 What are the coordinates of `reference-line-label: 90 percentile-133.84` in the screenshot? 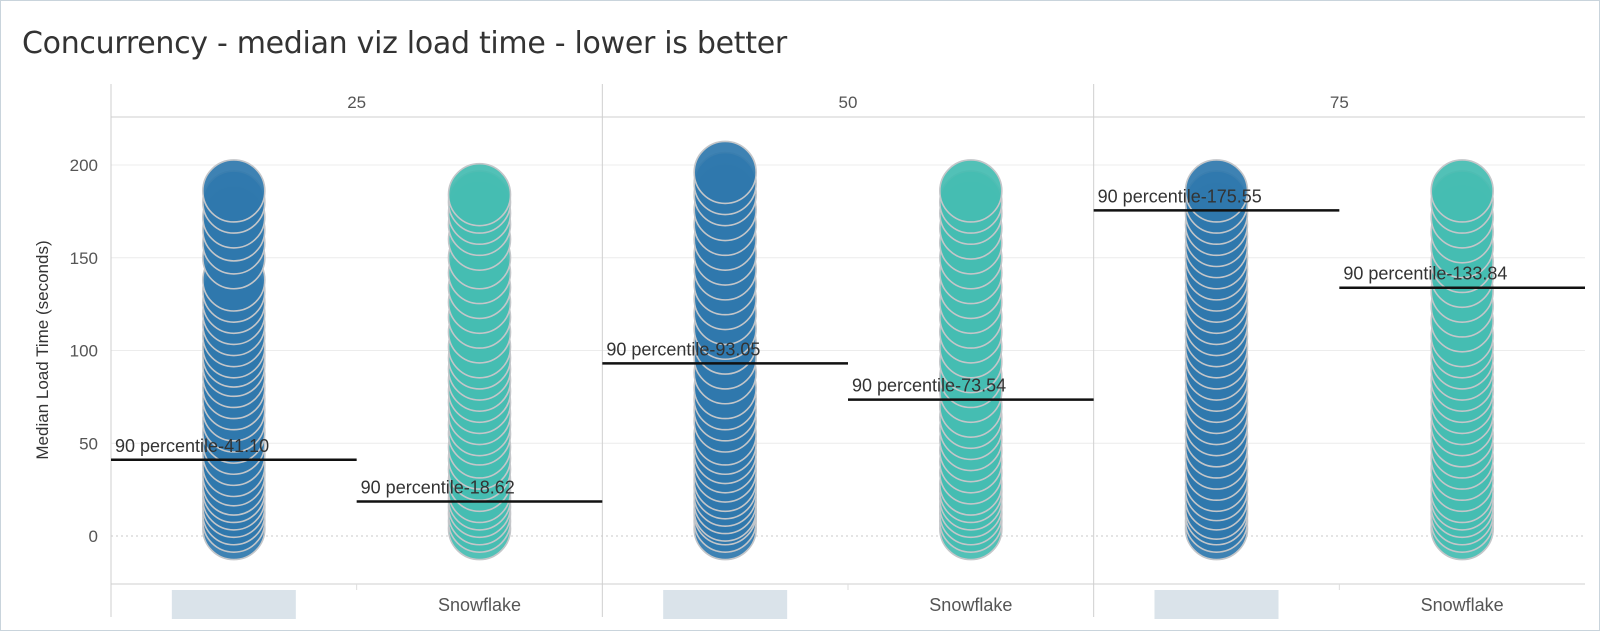 It's located at (1425, 274).